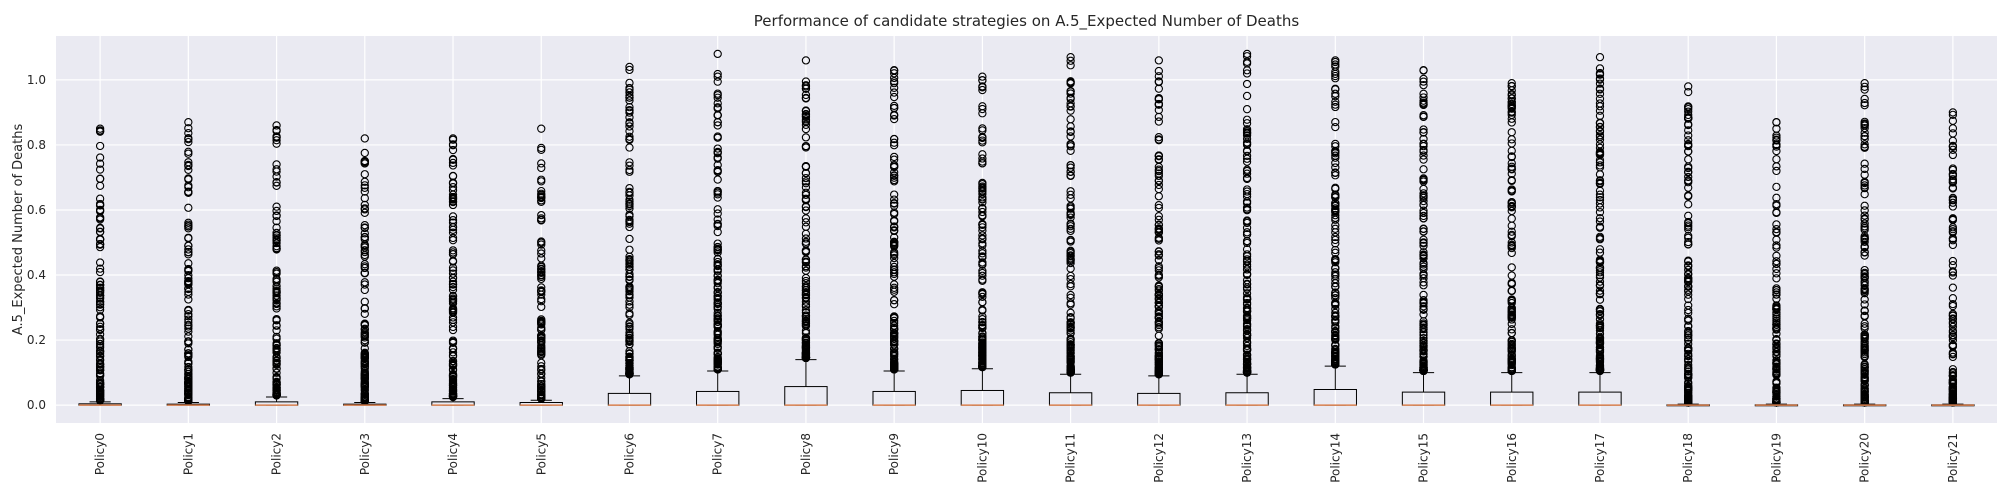  What do you see at coordinates (718, 454) in the screenshot?
I see `x-tick-label: Policy7` at bounding box center [718, 454].